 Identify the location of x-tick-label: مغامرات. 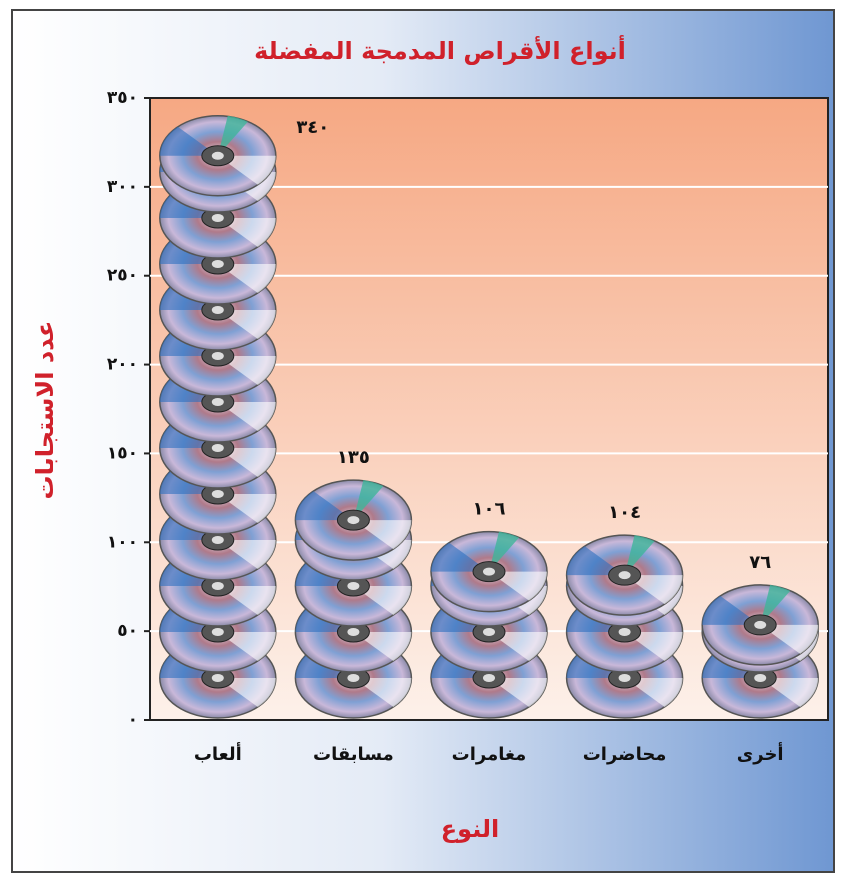
(489, 754).